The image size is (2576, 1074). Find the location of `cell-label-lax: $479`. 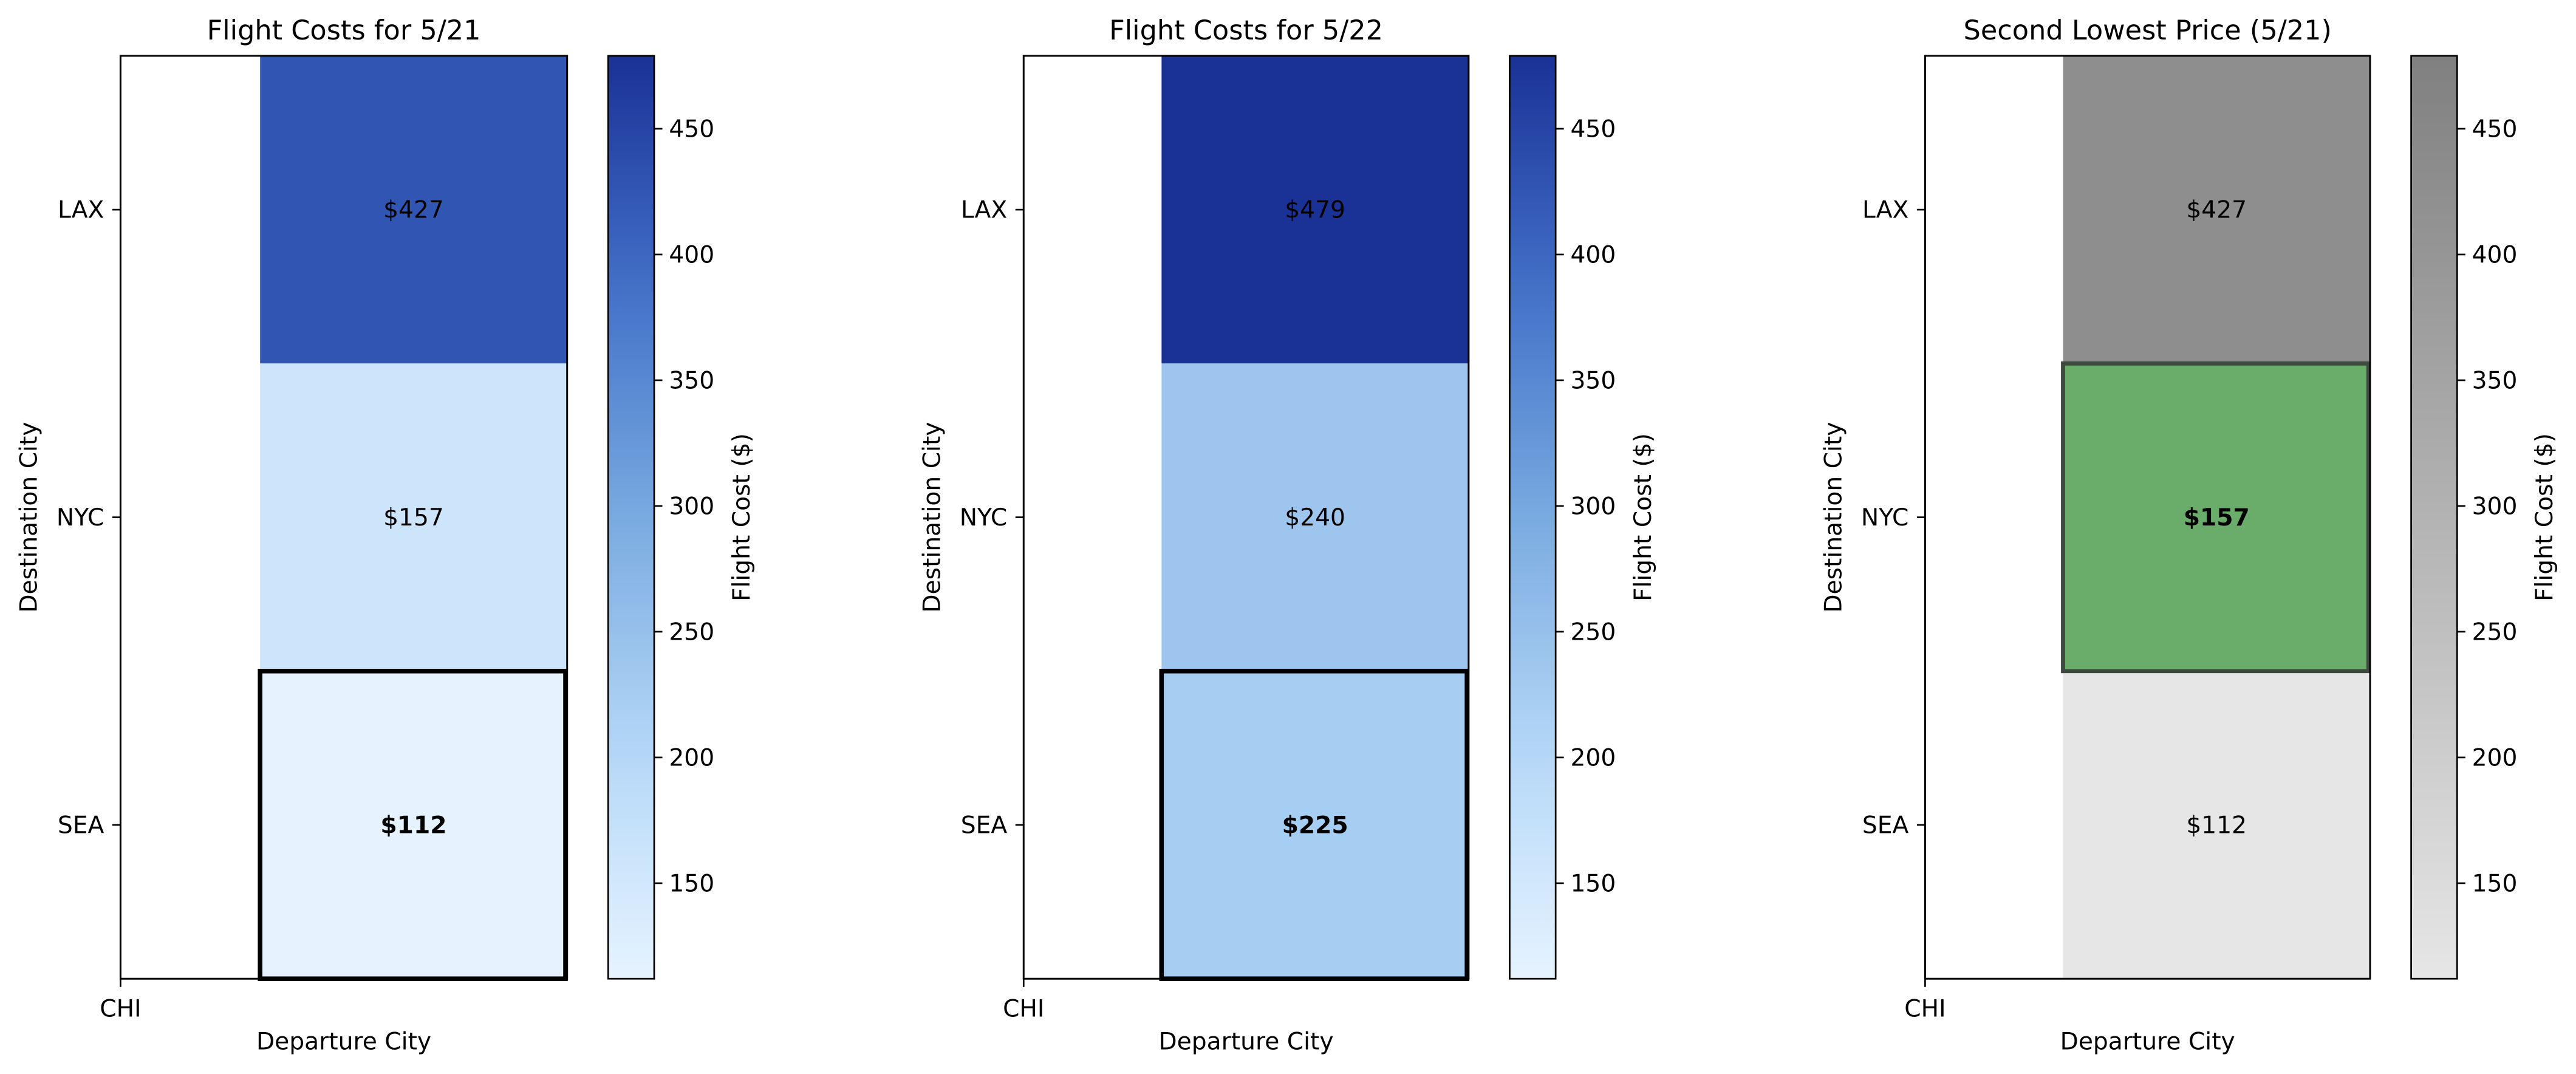

cell-label-lax: $479 is located at coordinates (1315, 210).